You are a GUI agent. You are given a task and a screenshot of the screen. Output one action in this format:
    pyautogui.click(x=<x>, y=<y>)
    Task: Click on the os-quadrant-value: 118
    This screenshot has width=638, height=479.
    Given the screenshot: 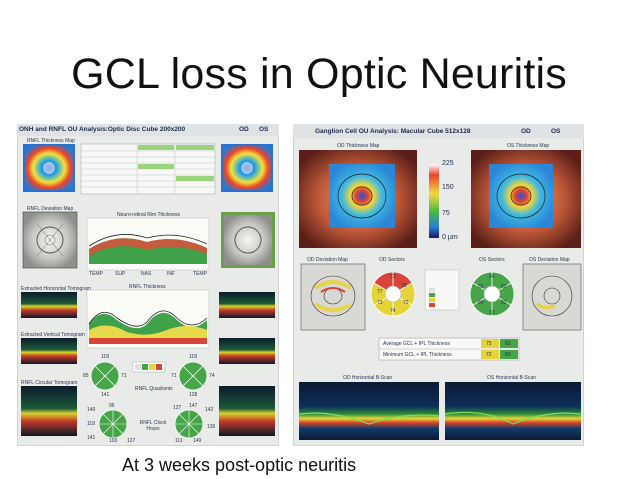 What is the action you would take?
    pyautogui.click(x=193, y=357)
    